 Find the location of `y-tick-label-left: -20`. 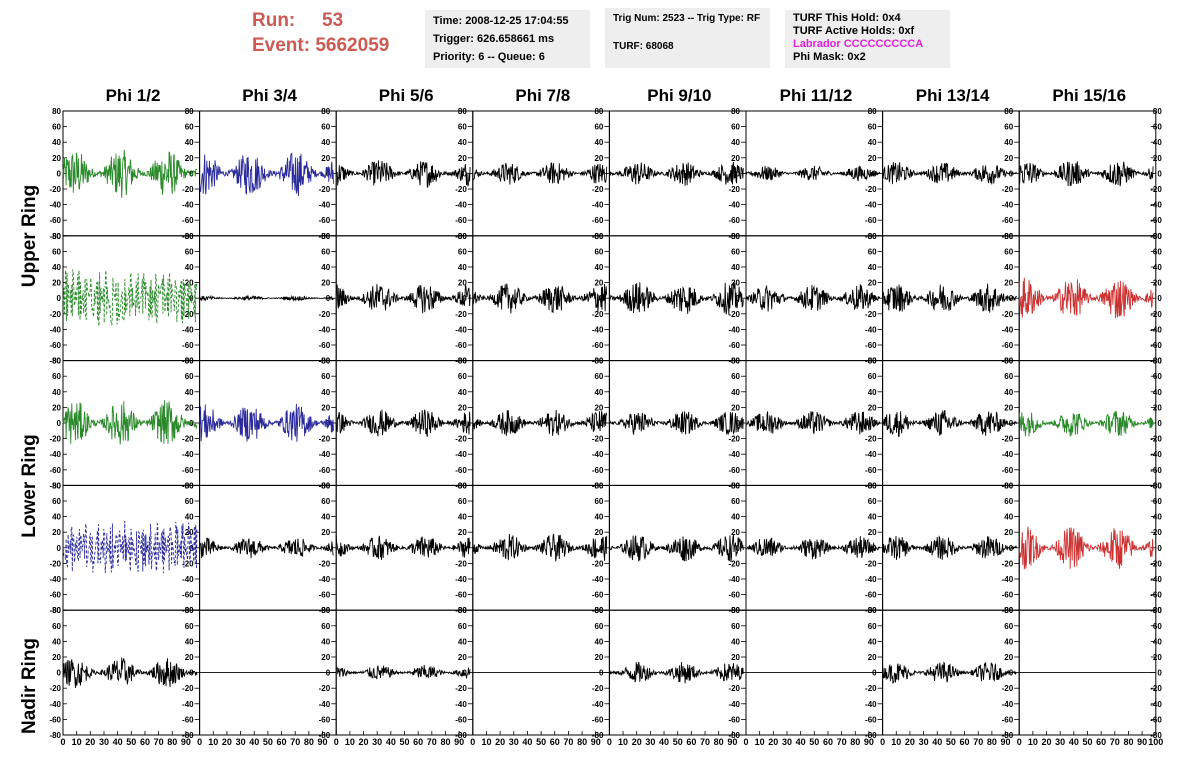

y-tick-label-left: -20 is located at coordinates (55, 189).